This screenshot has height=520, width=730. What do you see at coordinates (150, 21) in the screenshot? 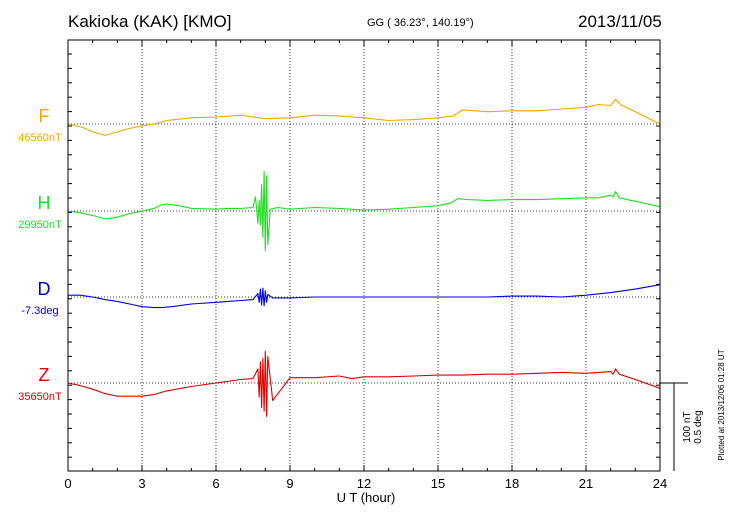
I see `station-title: Kakioka (KAK) [KMO]` at bounding box center [150, 21].